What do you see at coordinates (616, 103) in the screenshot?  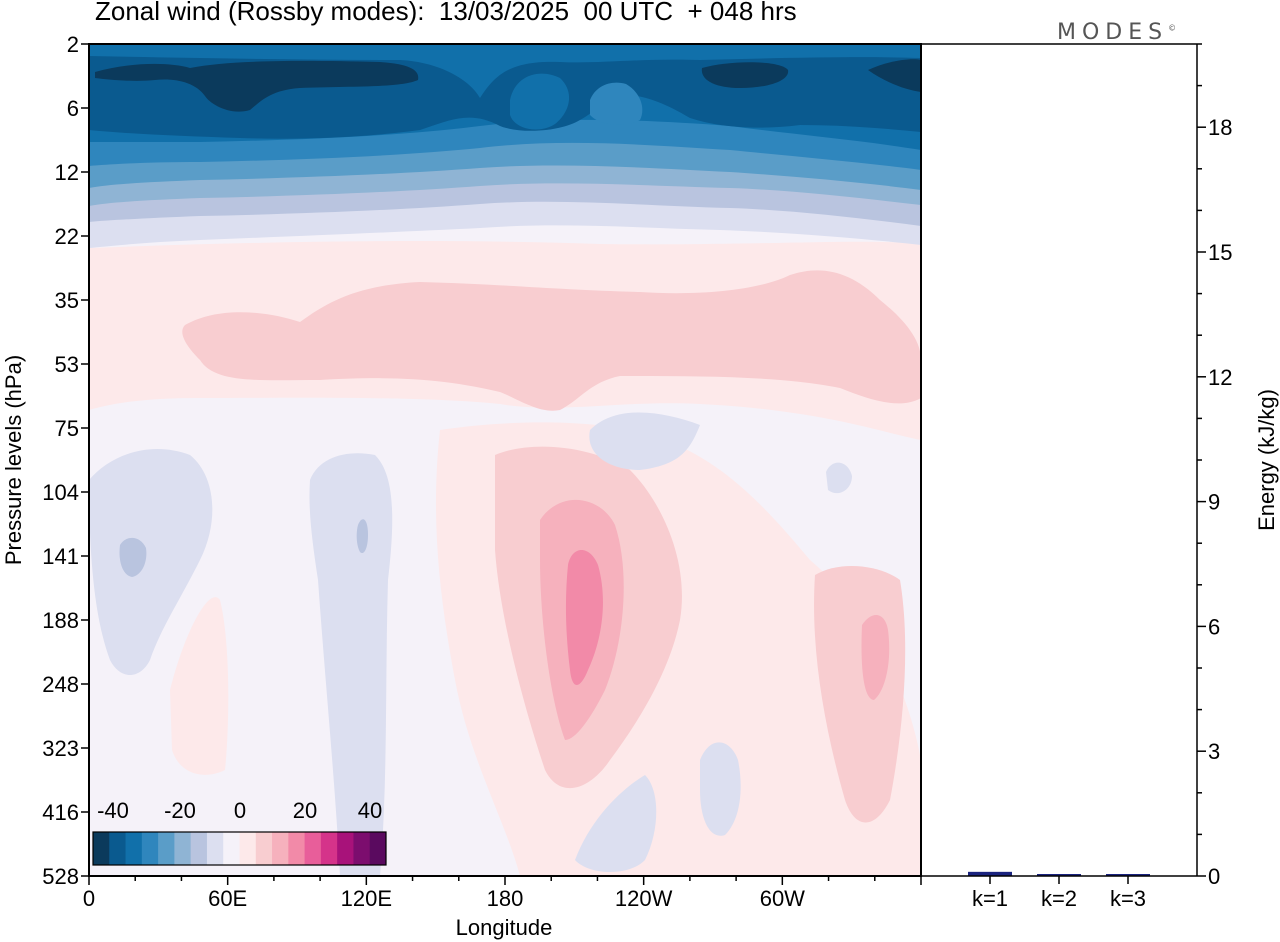 I see `contour-fill-neg25-strat-pocket` at bounding box center [616, 103].